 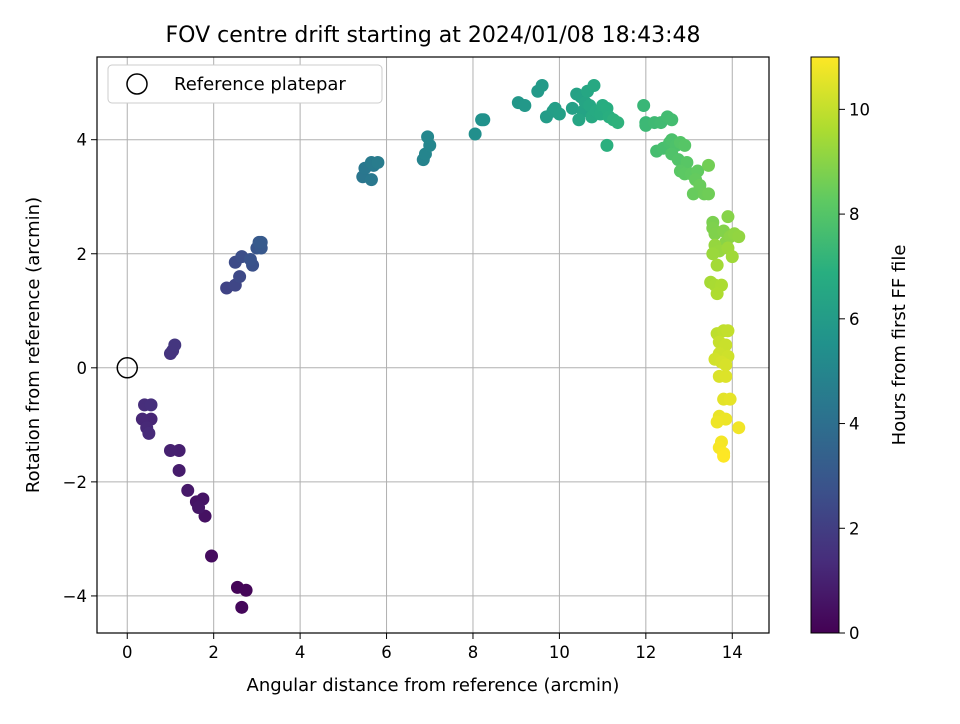 I want to click on x-tick-label: 0, so click(x=127, y=652).